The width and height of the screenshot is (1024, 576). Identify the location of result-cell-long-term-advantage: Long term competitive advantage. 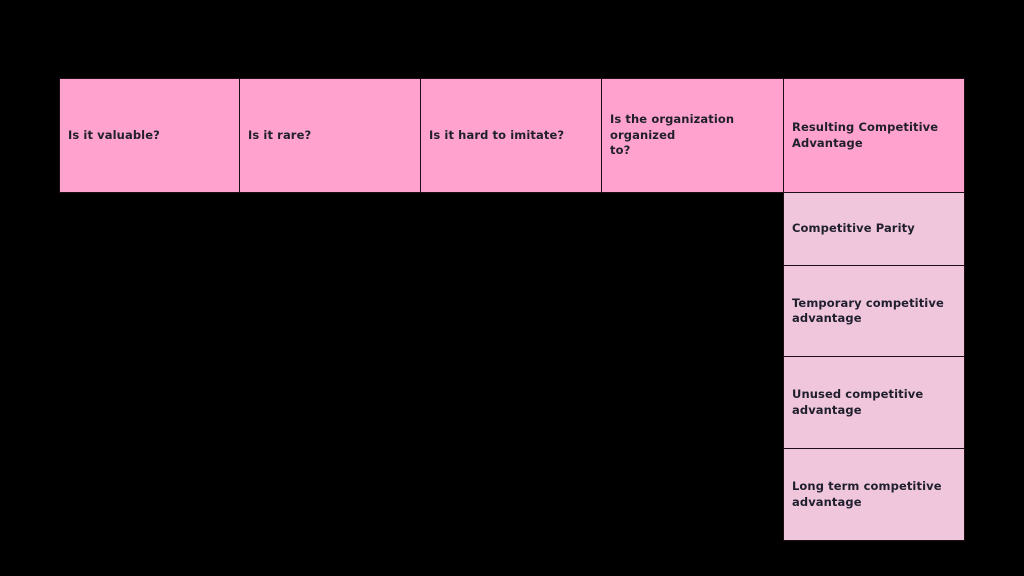
(874, 494).